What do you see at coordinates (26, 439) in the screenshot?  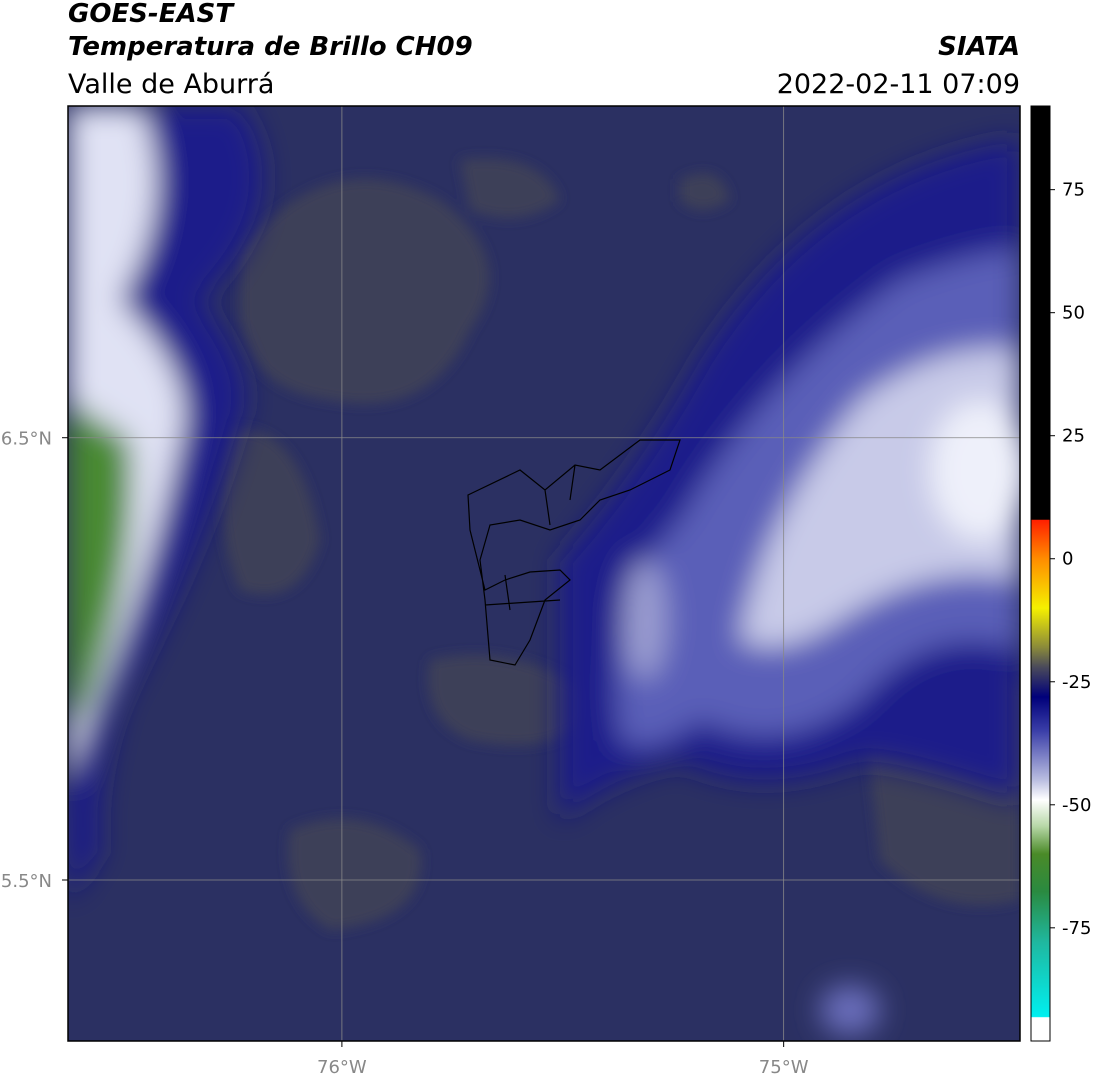 I see `y-tick-label: 6.5°N` at bounding box center [26, 439].